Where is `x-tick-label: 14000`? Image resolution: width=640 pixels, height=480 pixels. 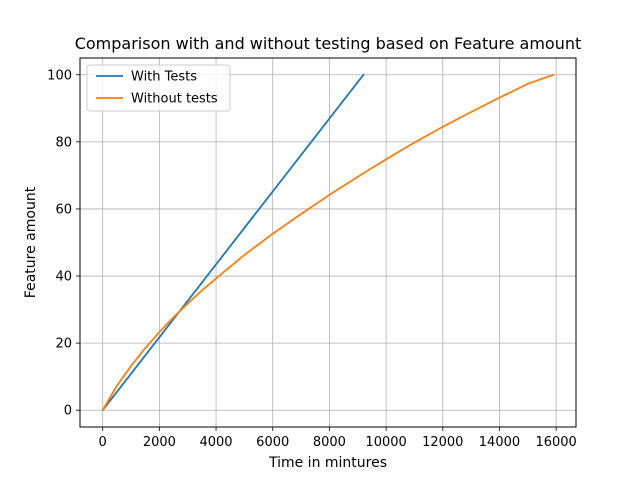
x-tick-label: 14000 is located at coordinates (499, 442).